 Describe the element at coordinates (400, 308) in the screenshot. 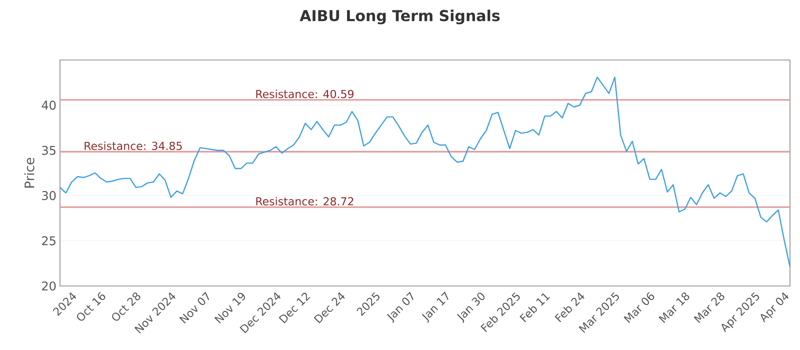

I see `x-tick-label: Jan 07` at that location.